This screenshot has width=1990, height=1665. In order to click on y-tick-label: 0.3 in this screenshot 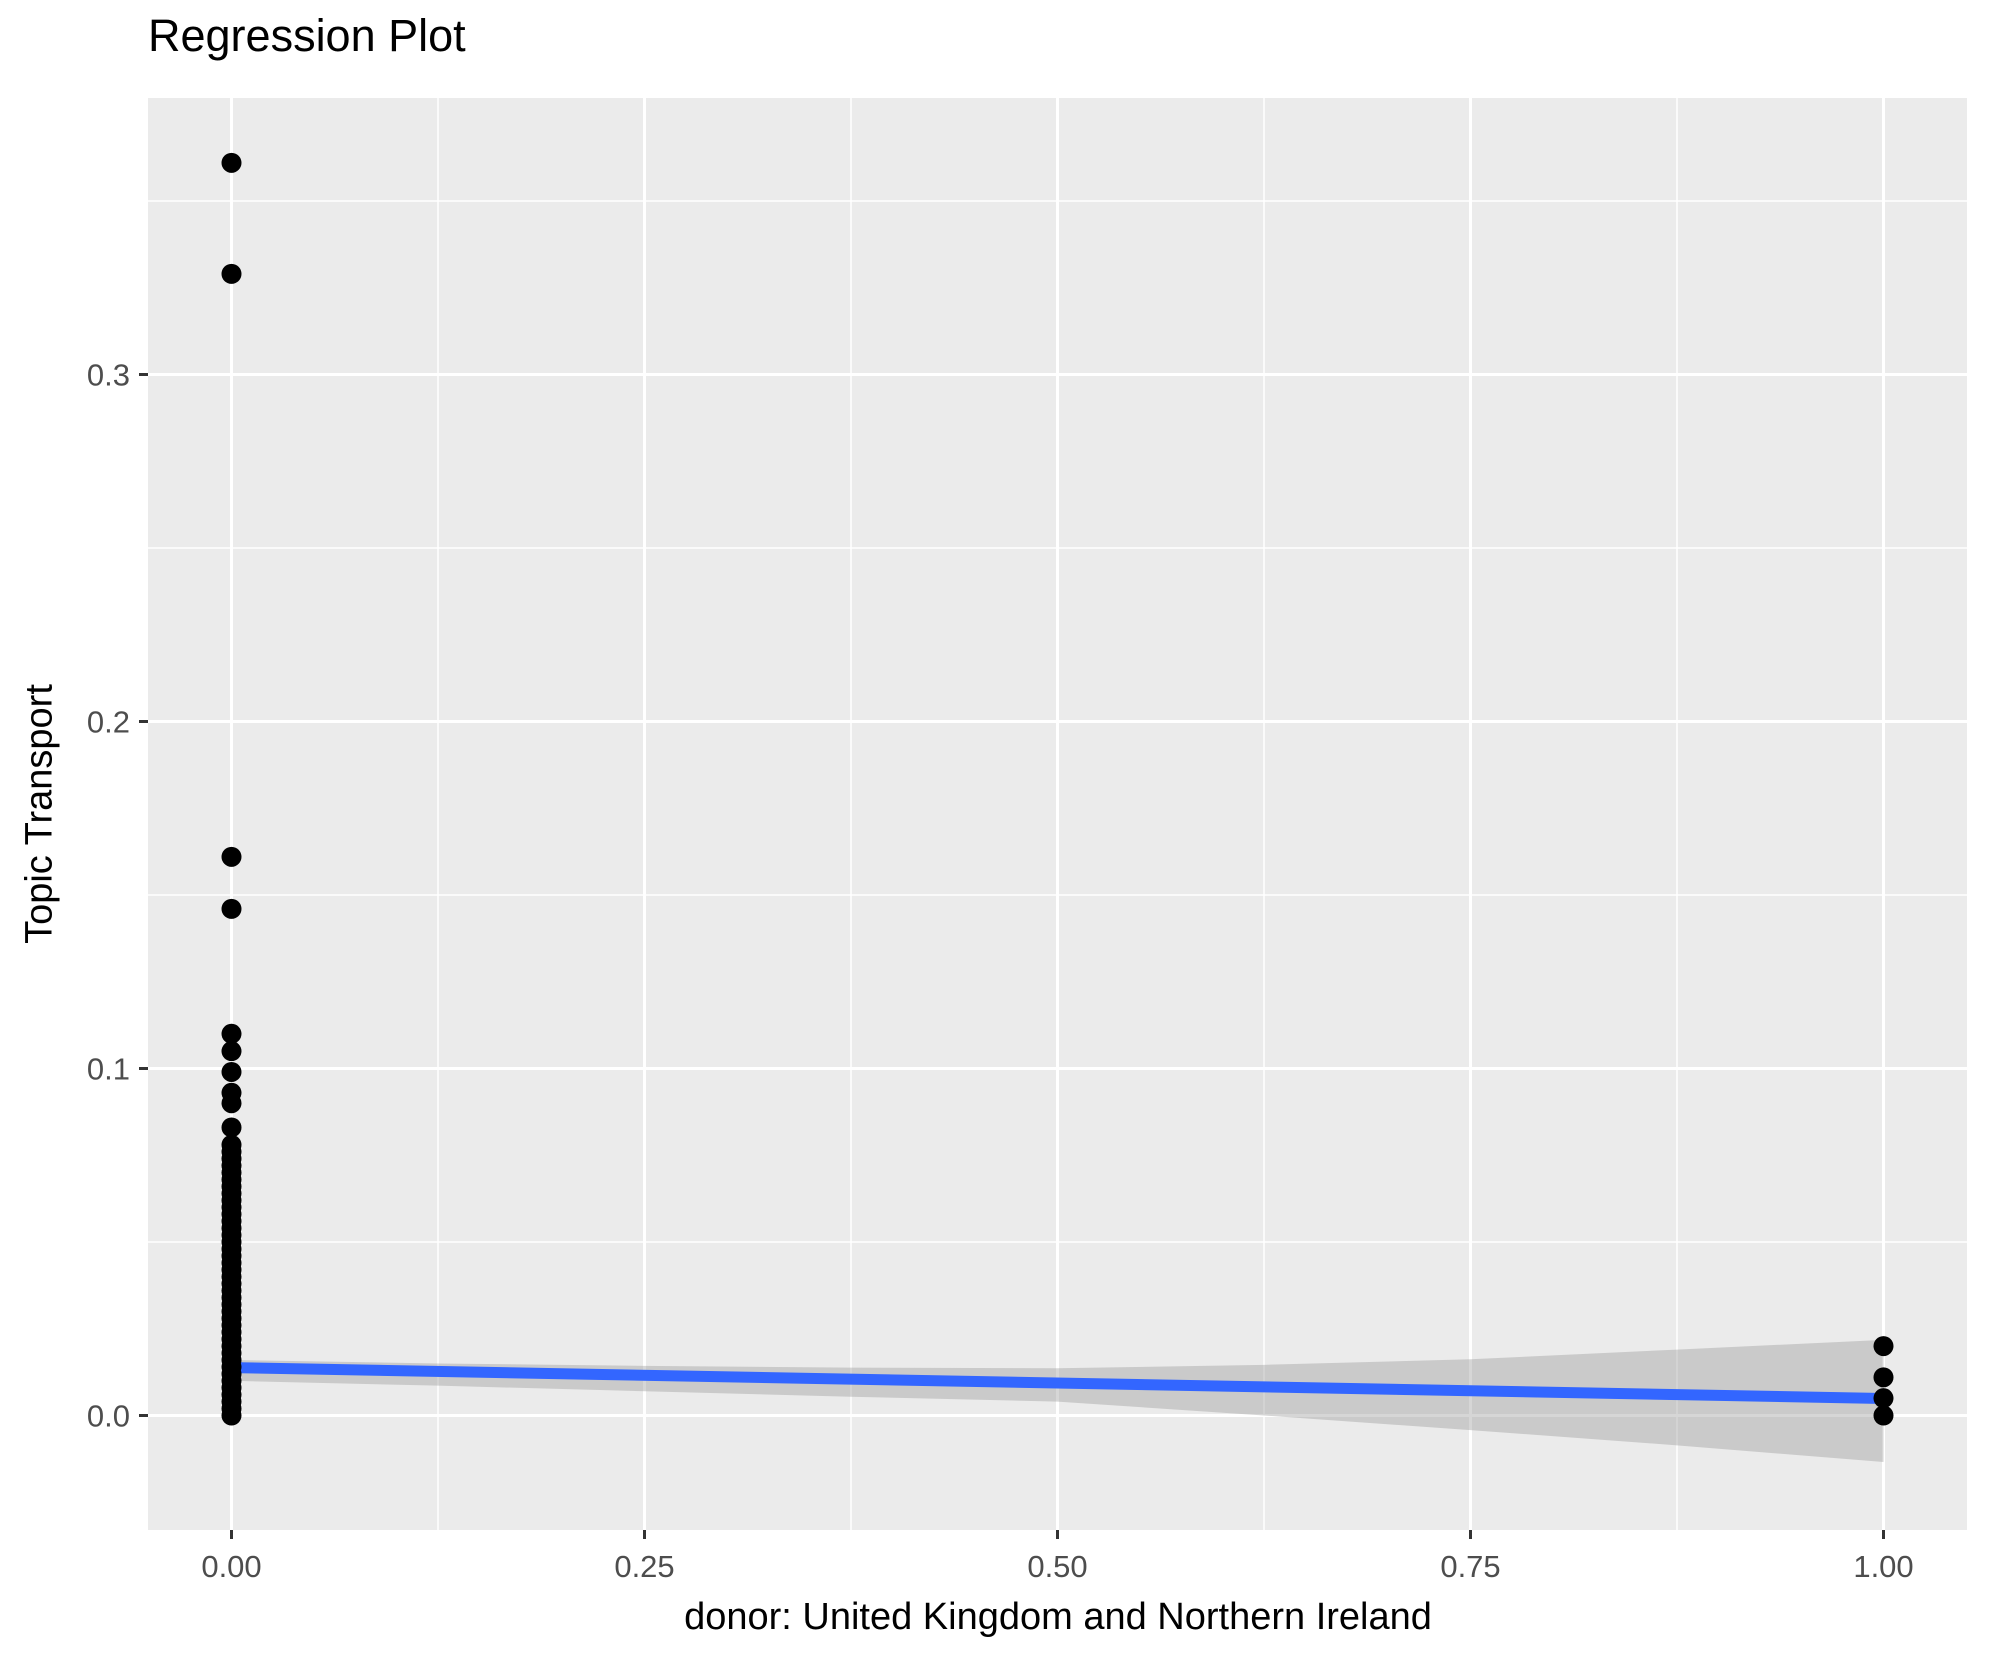, I will do `click(108, 375)`.